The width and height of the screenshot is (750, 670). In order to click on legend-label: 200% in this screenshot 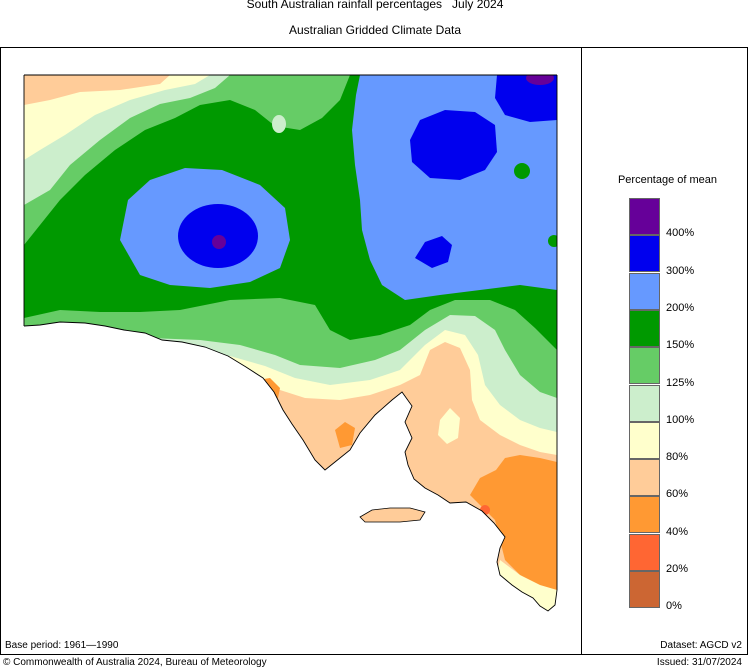, I will do `click(680, 307)`.